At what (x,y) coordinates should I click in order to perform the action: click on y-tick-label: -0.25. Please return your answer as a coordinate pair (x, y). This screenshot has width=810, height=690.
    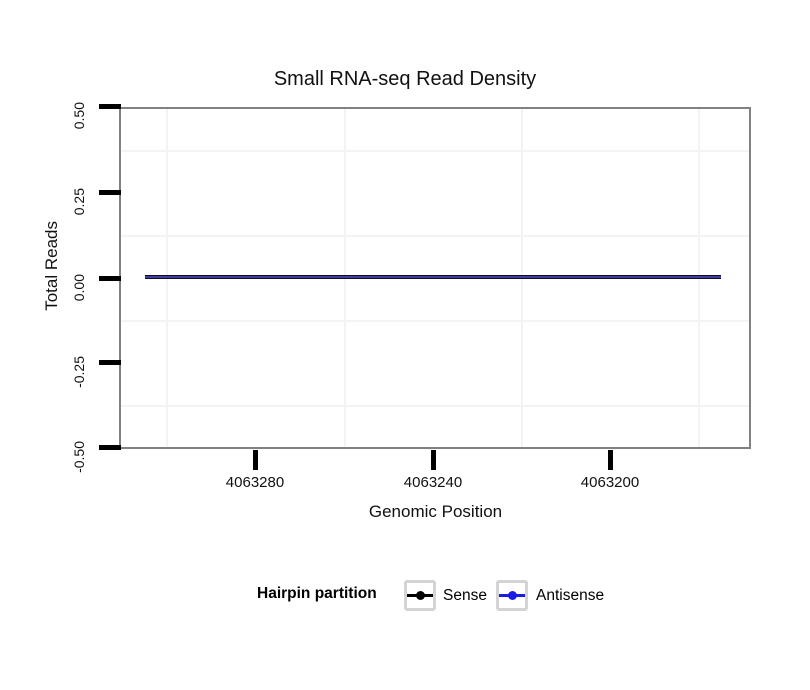
    Looking at the image, I should click on (79, 372).